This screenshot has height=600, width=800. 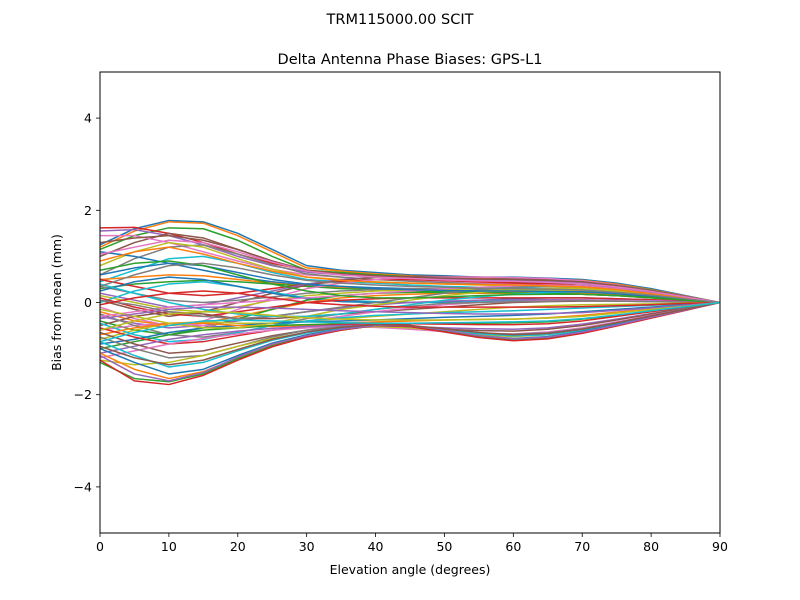 What do you see at coordinates (88, 210) in the screenshot?
I see `y-tick-label: 2` at bounding box center [88, 210].